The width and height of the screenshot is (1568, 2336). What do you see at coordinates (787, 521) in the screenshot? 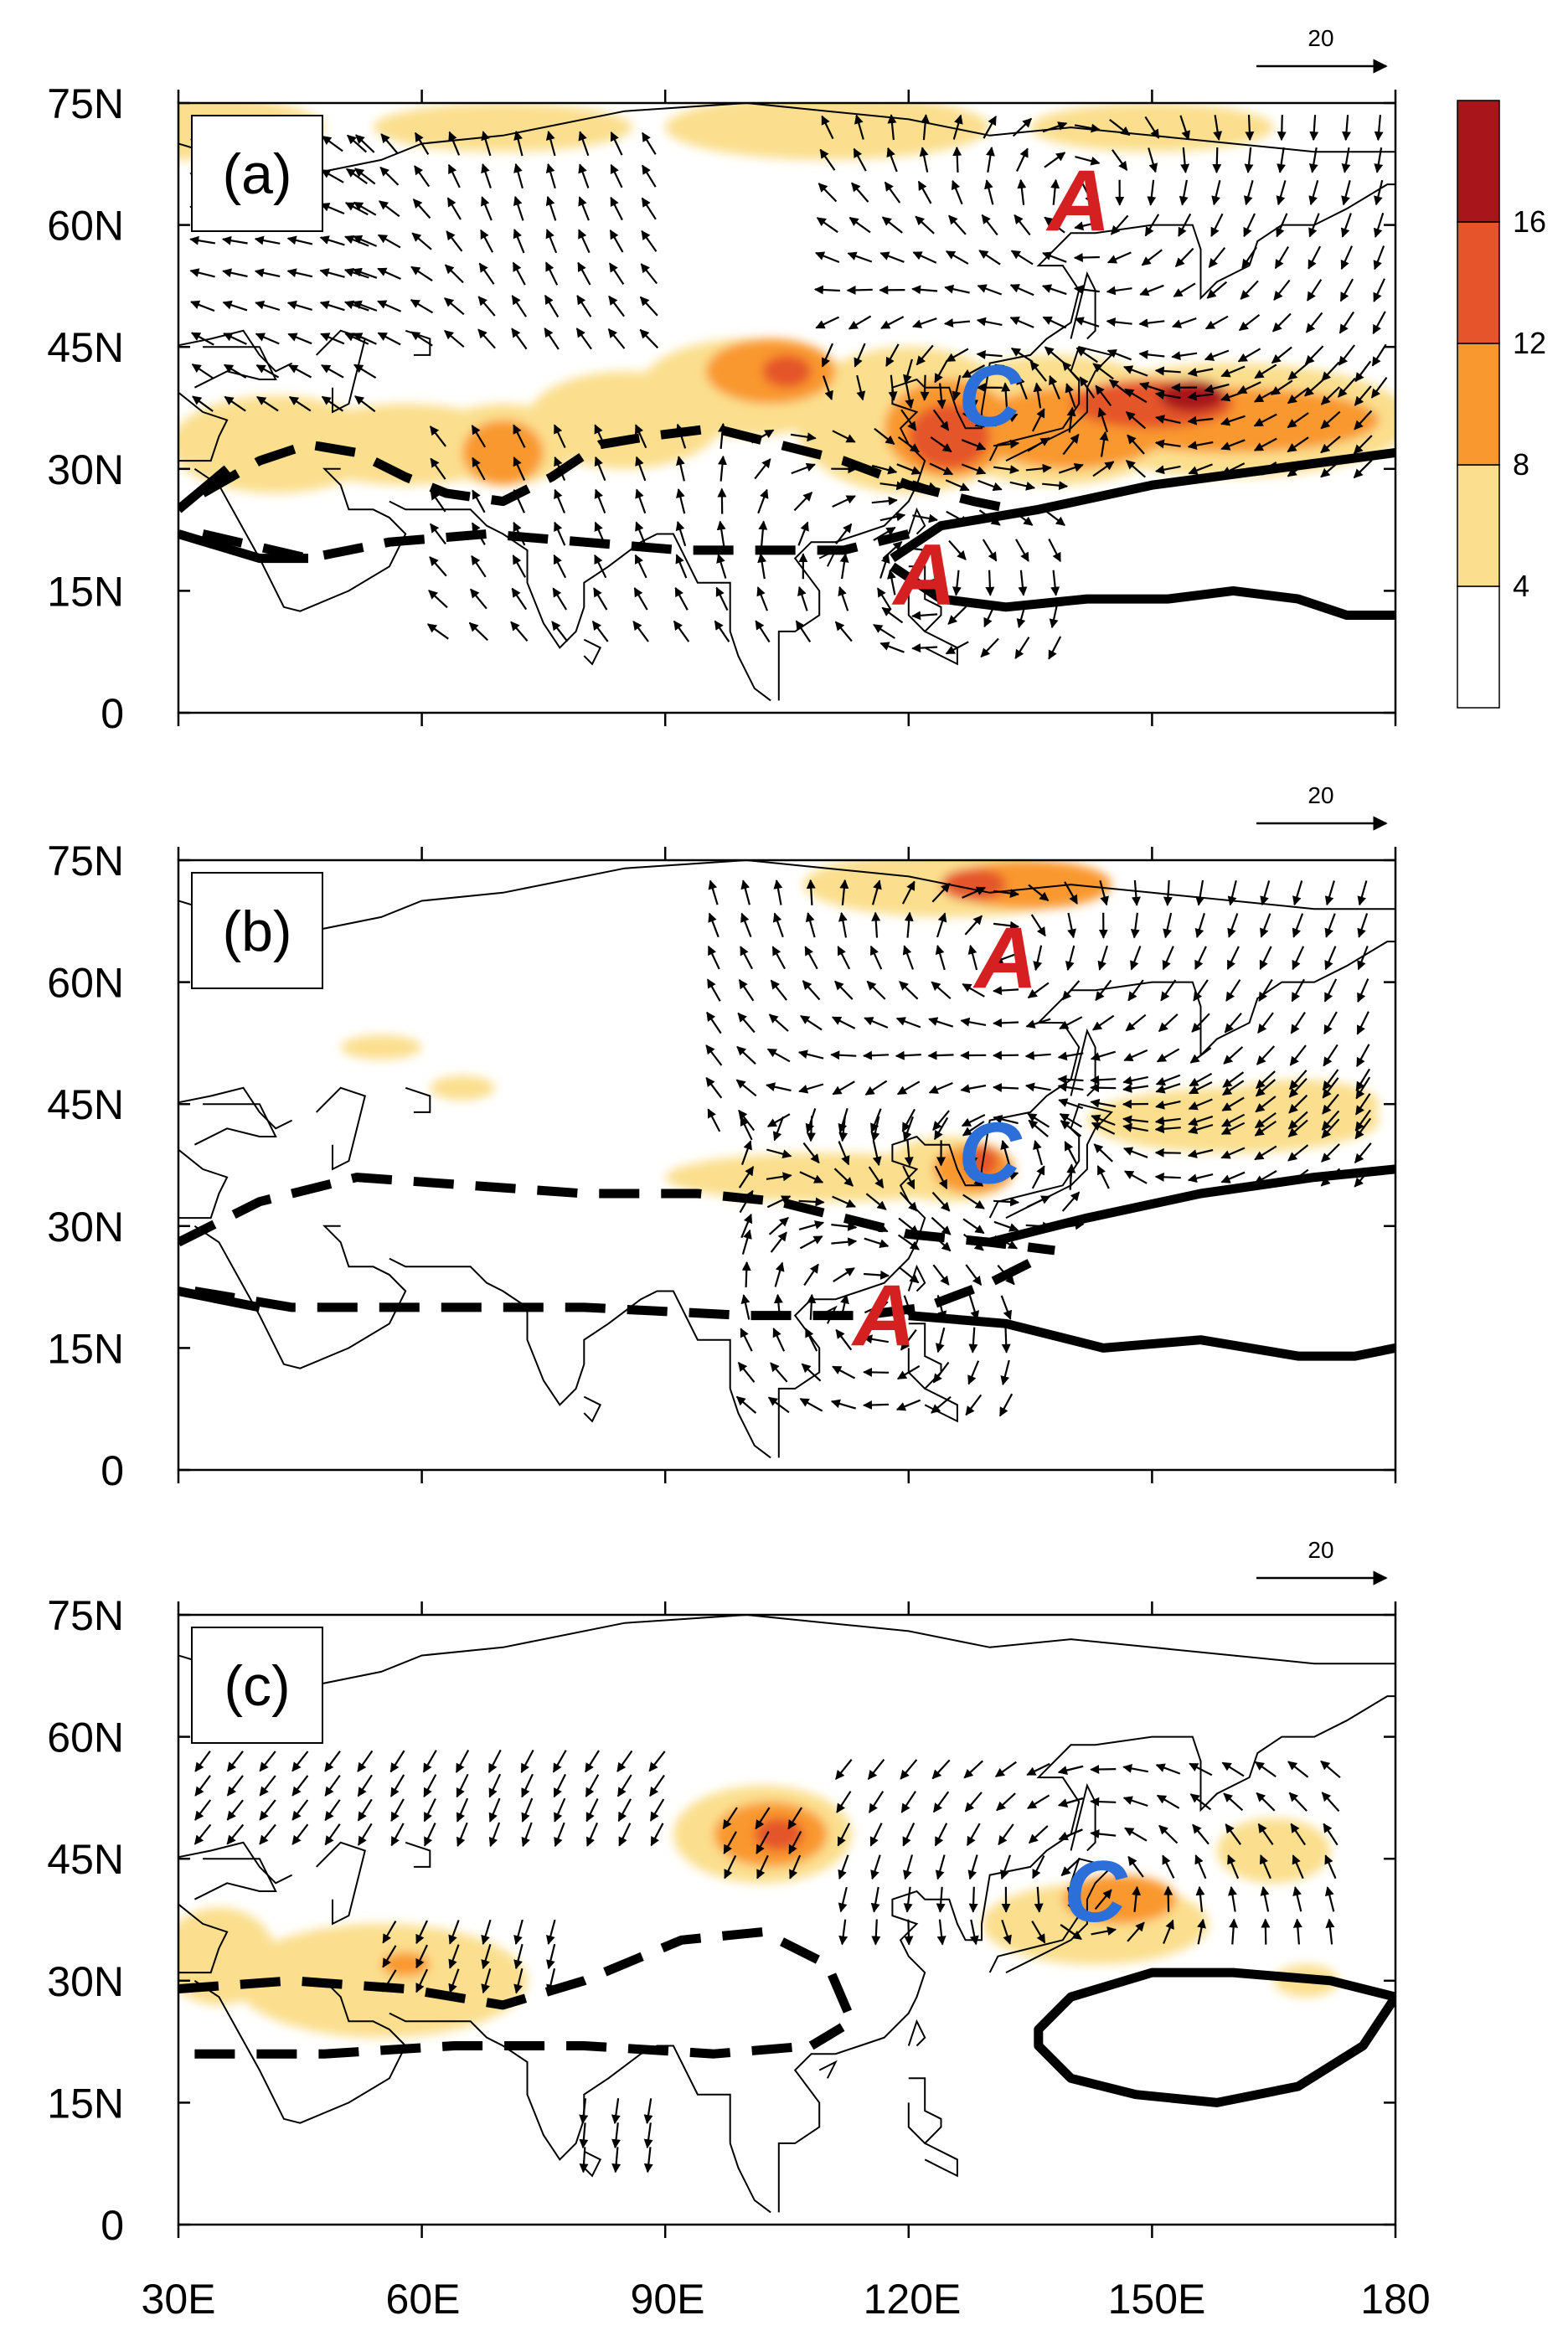
I see `panel-a-jet-contours` at bounding box center [787, 521].